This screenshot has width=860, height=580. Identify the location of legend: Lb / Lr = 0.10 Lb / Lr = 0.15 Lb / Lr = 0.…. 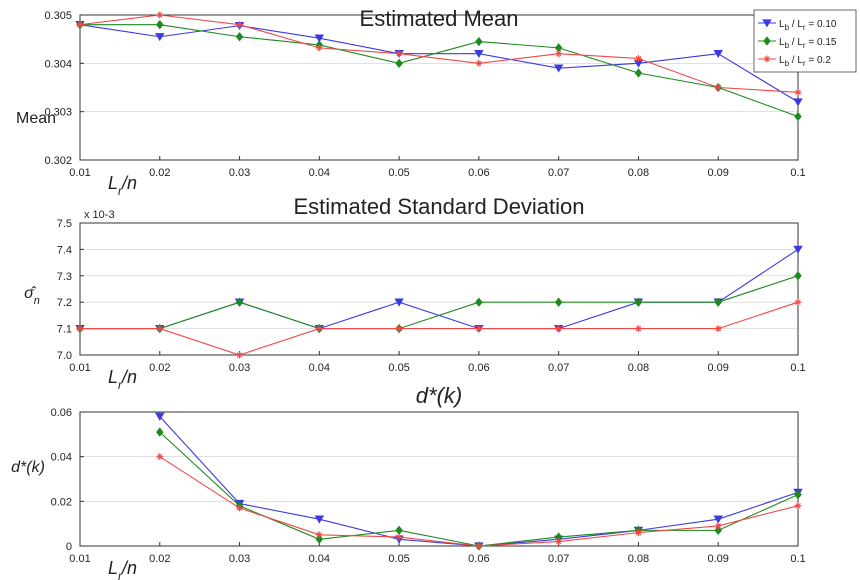
(805, 41).